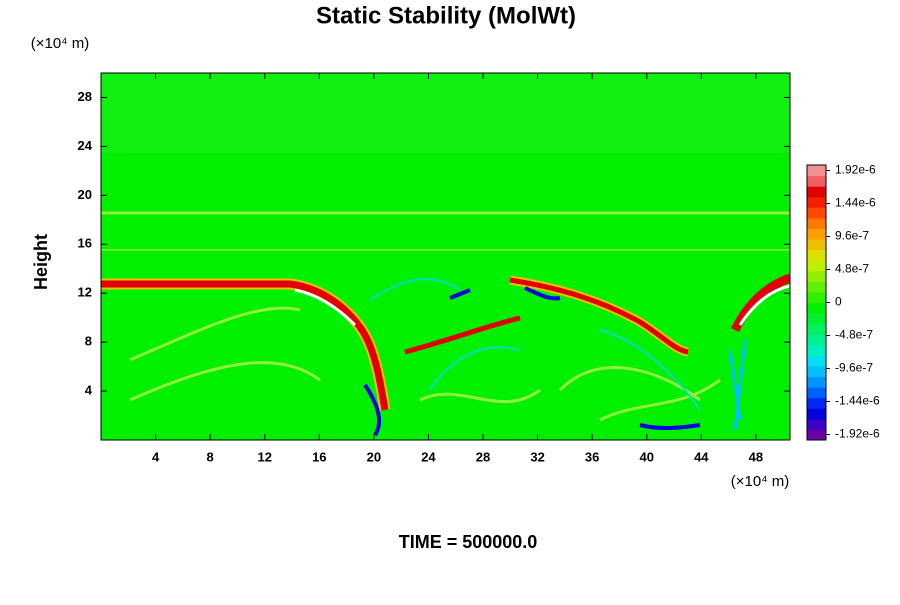 This screenshot has height=605, width=900. What do you see at coordinates (483, 456) in the screenshot?
I see `x-tick-label: 28` at bounding box center [483, 456].